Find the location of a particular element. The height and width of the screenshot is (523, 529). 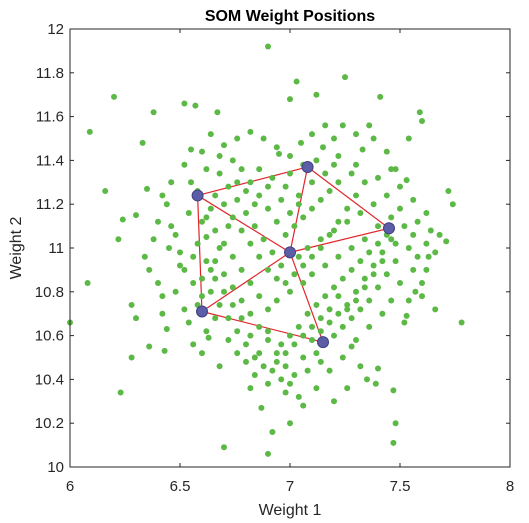

chart-title: SOM Weight Positions is located at coordinates (290, 16).